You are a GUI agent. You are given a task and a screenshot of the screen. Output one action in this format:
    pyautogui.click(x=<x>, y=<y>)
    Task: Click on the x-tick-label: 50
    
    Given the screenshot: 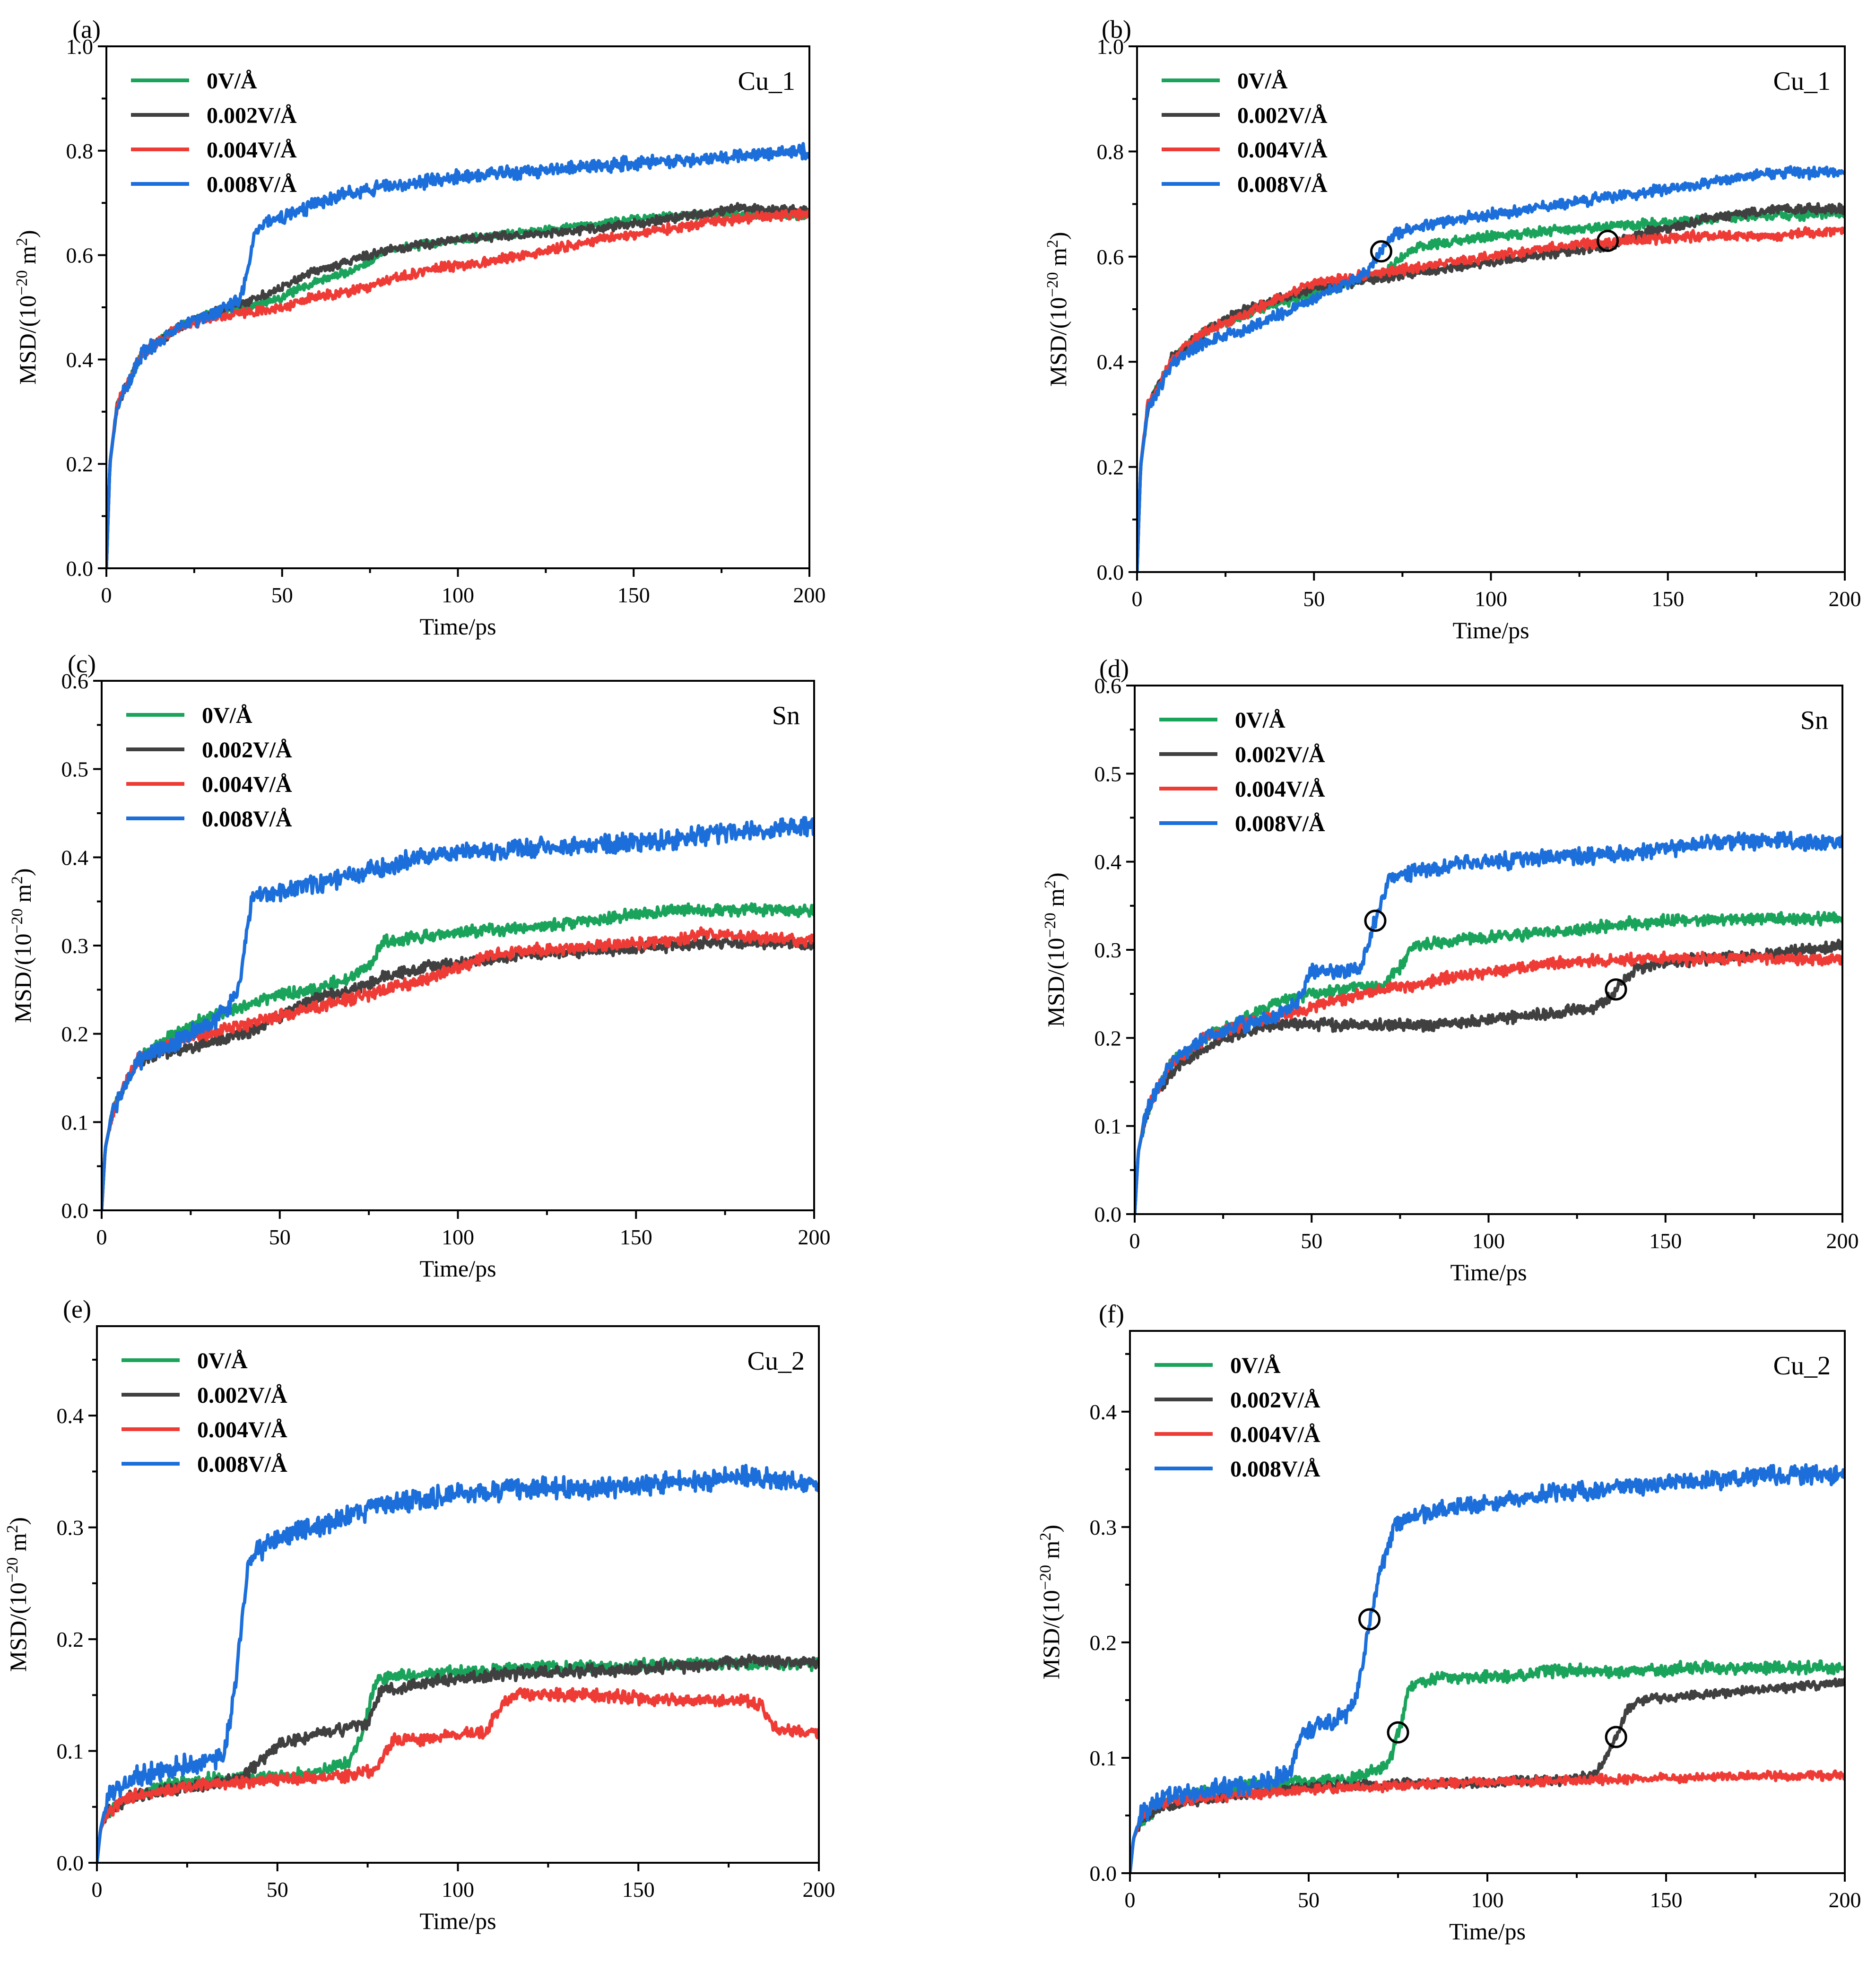 What is the action you would take?
    pyautogui.click(x=1309, y=1900)
    